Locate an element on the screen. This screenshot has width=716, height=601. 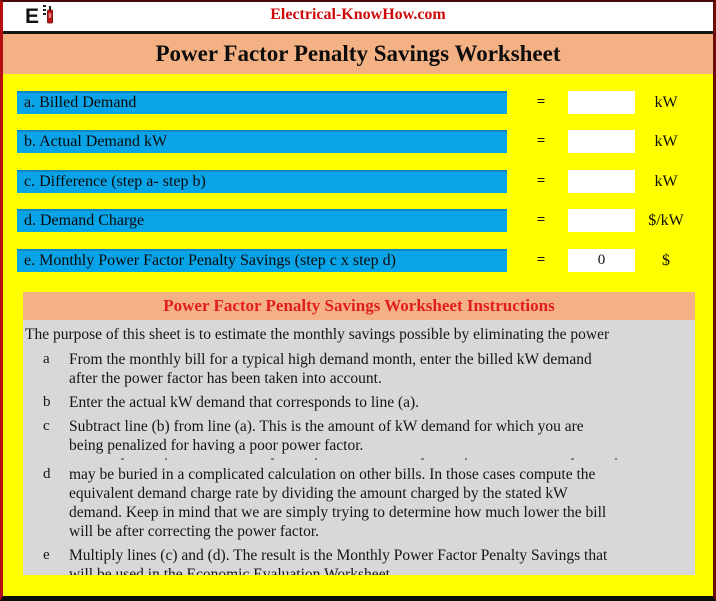
row-label-b: b. Actual Demand kW is located at coordinates (262, 141).